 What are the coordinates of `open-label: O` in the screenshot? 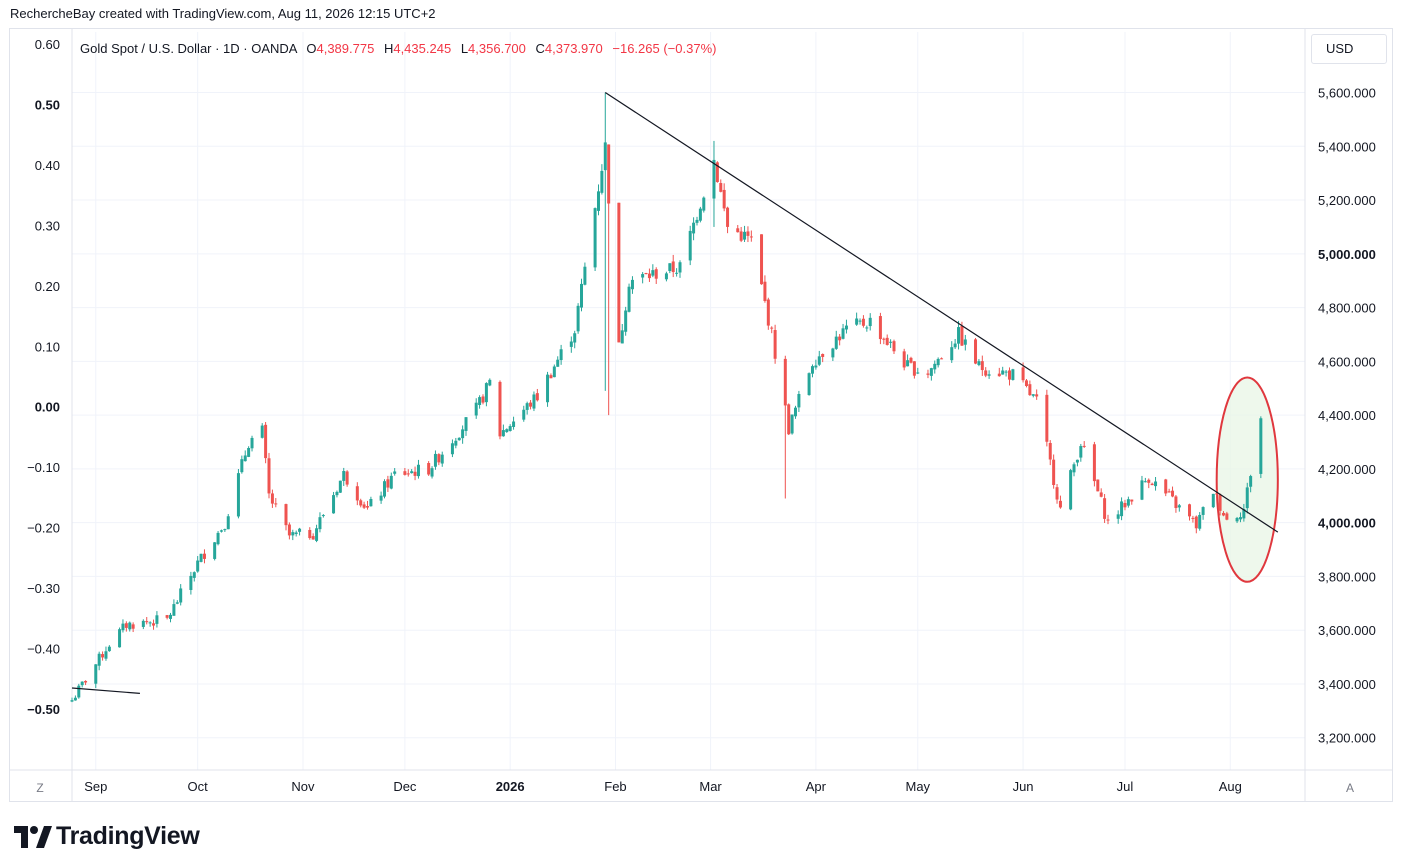 It's located at (311, 48).